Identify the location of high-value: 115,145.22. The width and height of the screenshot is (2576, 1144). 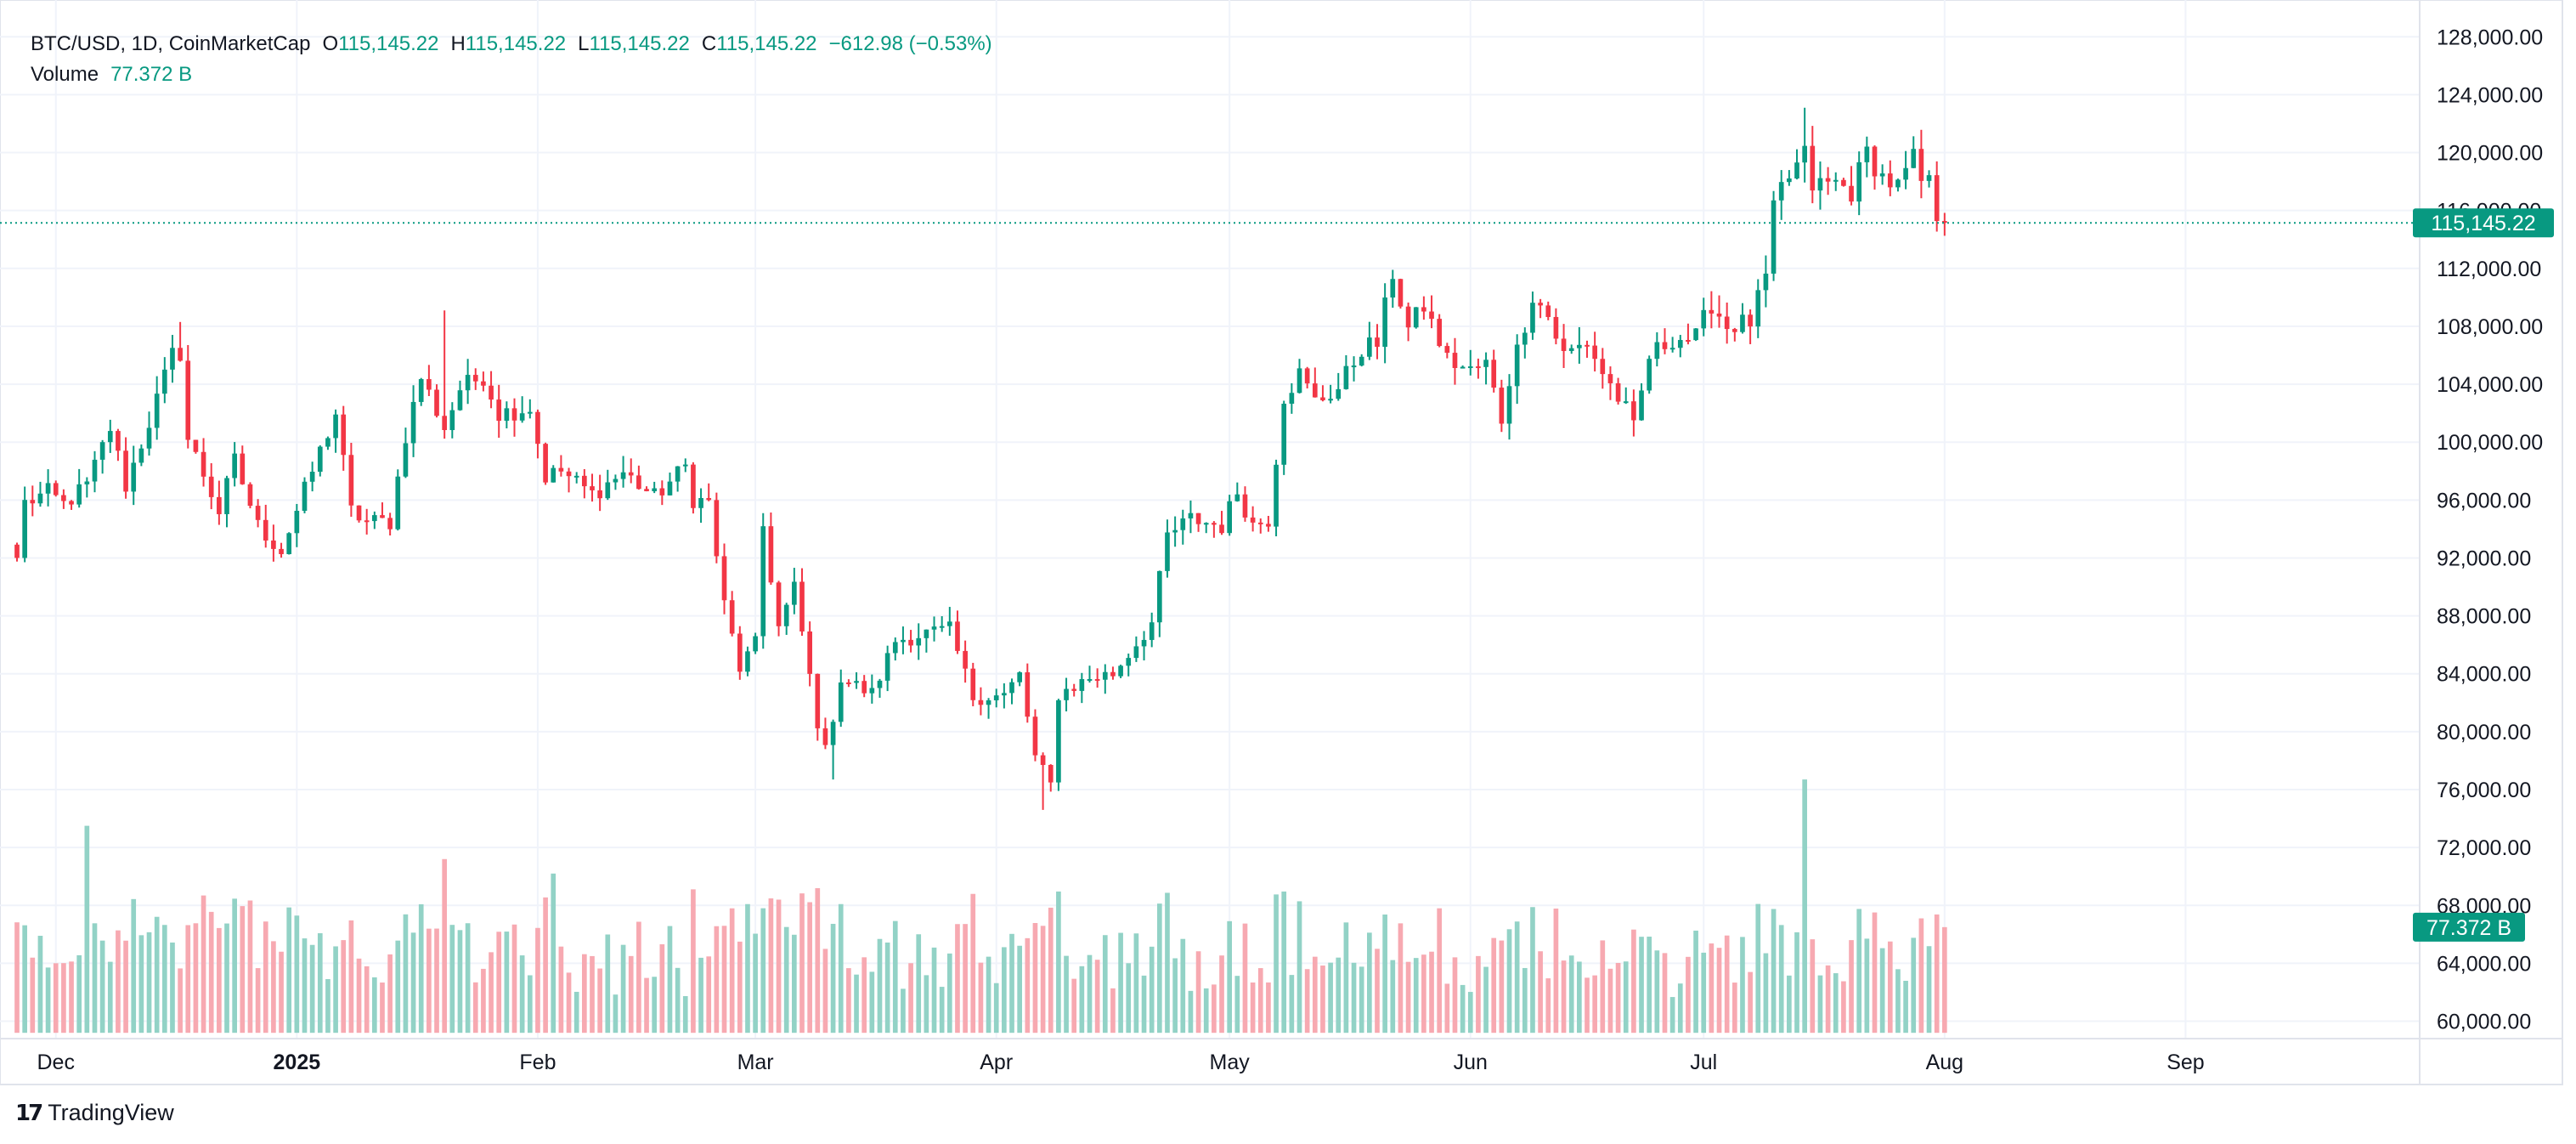
(516, 43).